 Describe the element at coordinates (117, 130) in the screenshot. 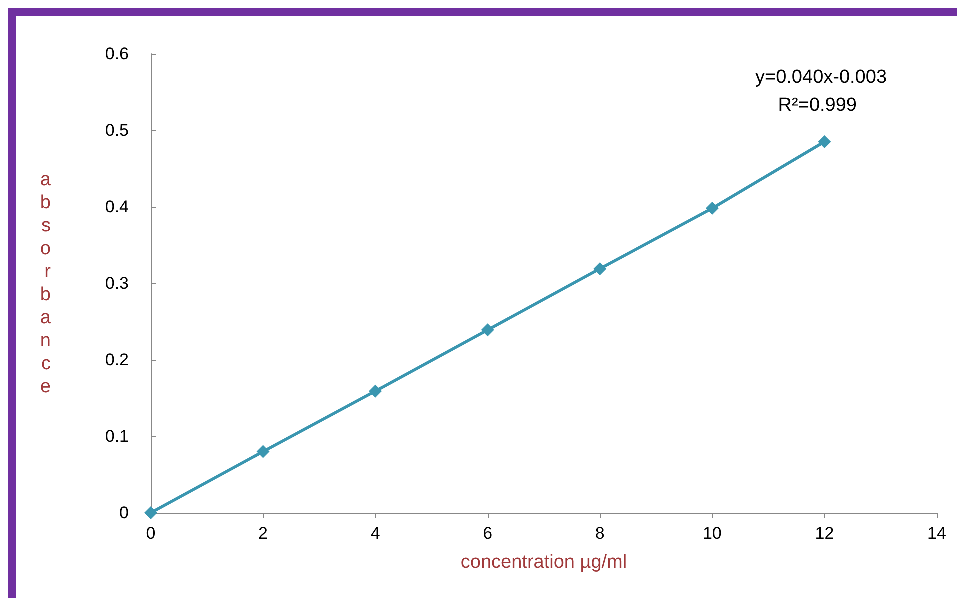

I see `y-tick-label: 0.5` at that location.